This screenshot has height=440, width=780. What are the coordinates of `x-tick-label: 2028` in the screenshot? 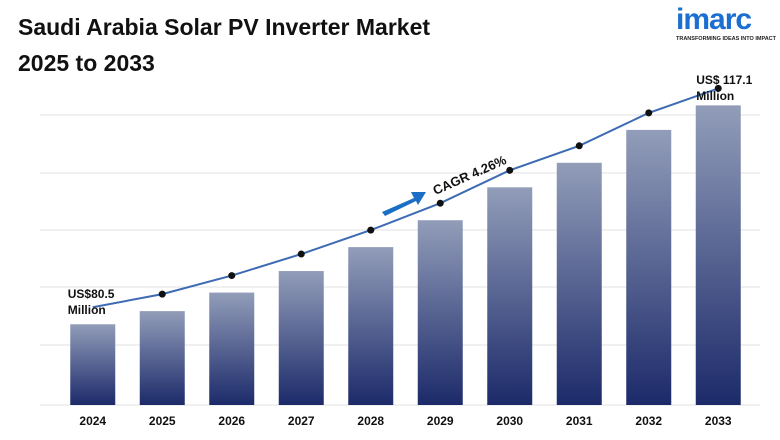 It's located at (370, 421).